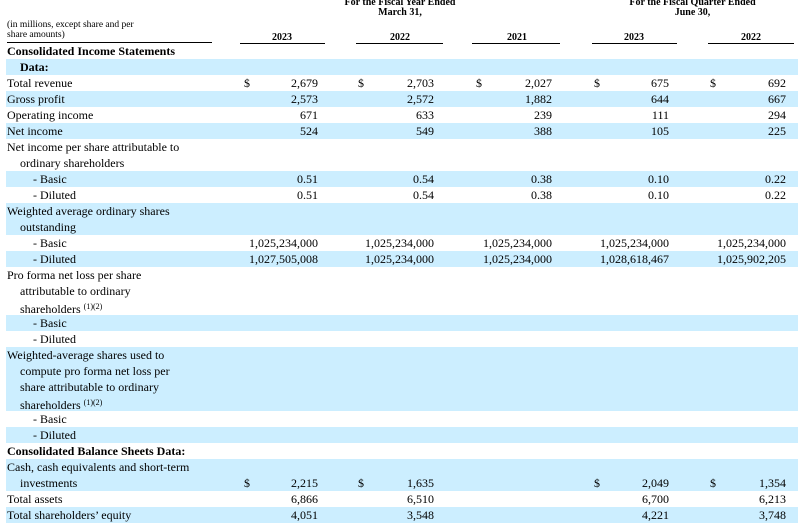  What do you see at coordinates (402, 83) in the screenshot?
I see `table-row: Total revenue $2,679 $2,703 $2,027 $675 $692` at bounding box center [402, 83].